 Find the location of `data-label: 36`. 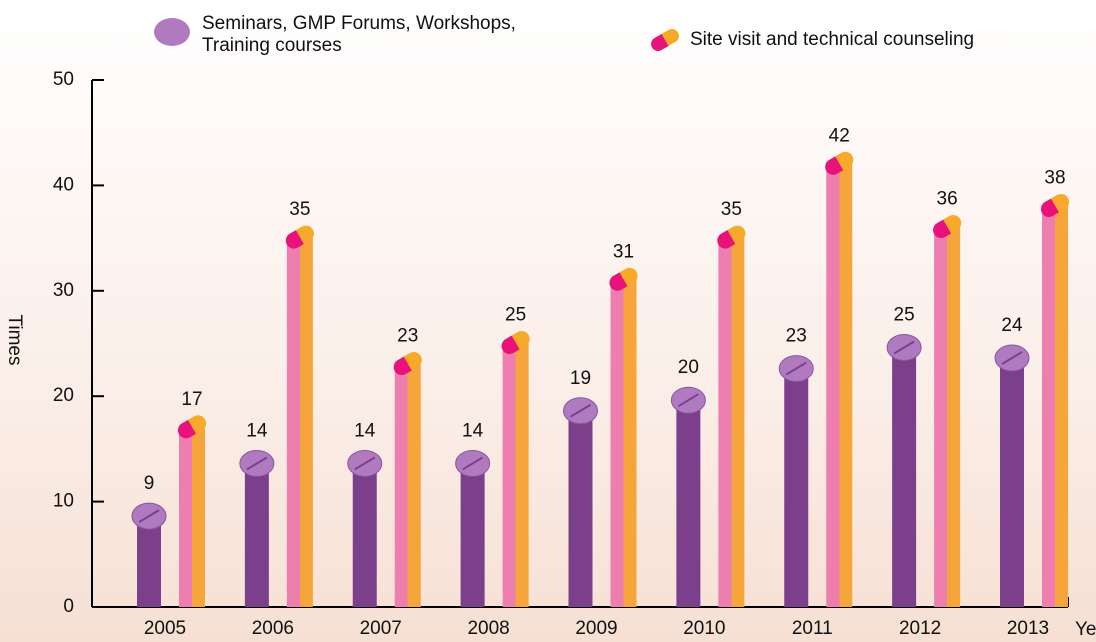

data-label: 36 is located at coordinates (947, 199).